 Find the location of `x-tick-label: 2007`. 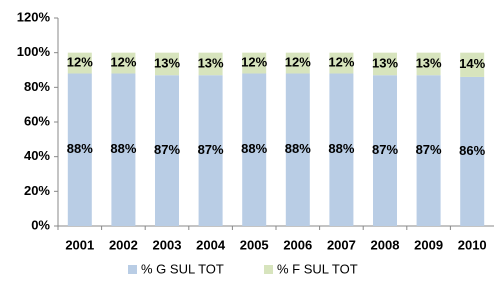

x-tick-label: 2007 is located at coordinates (341, 244).